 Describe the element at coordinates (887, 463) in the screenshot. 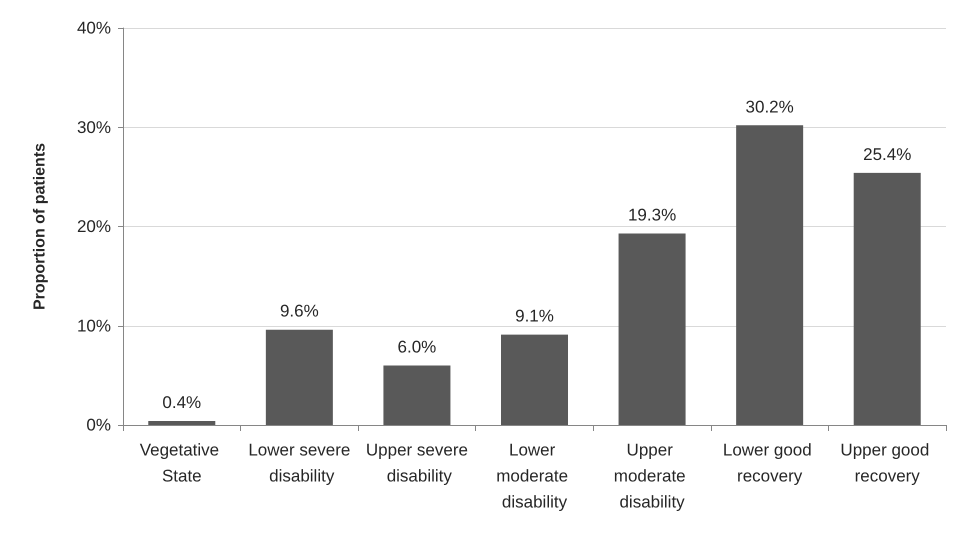

I see `x-tick-label: Upper good recovery` at that location.